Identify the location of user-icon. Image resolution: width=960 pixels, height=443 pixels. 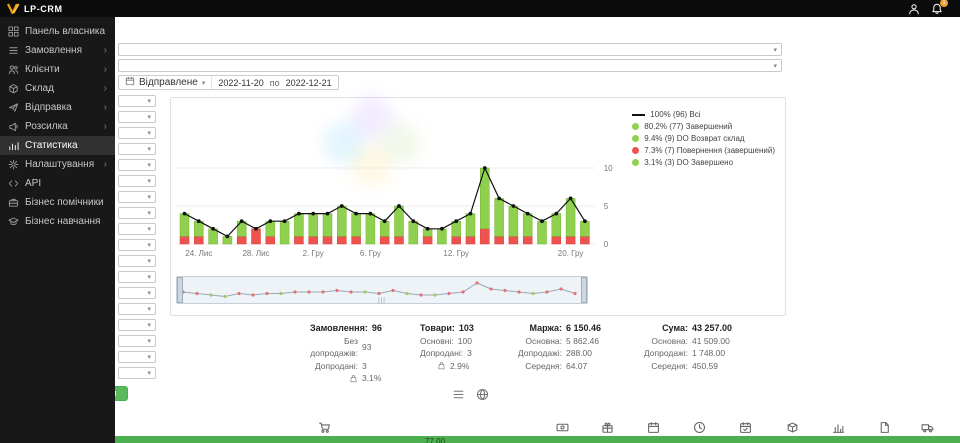
(914, 9).